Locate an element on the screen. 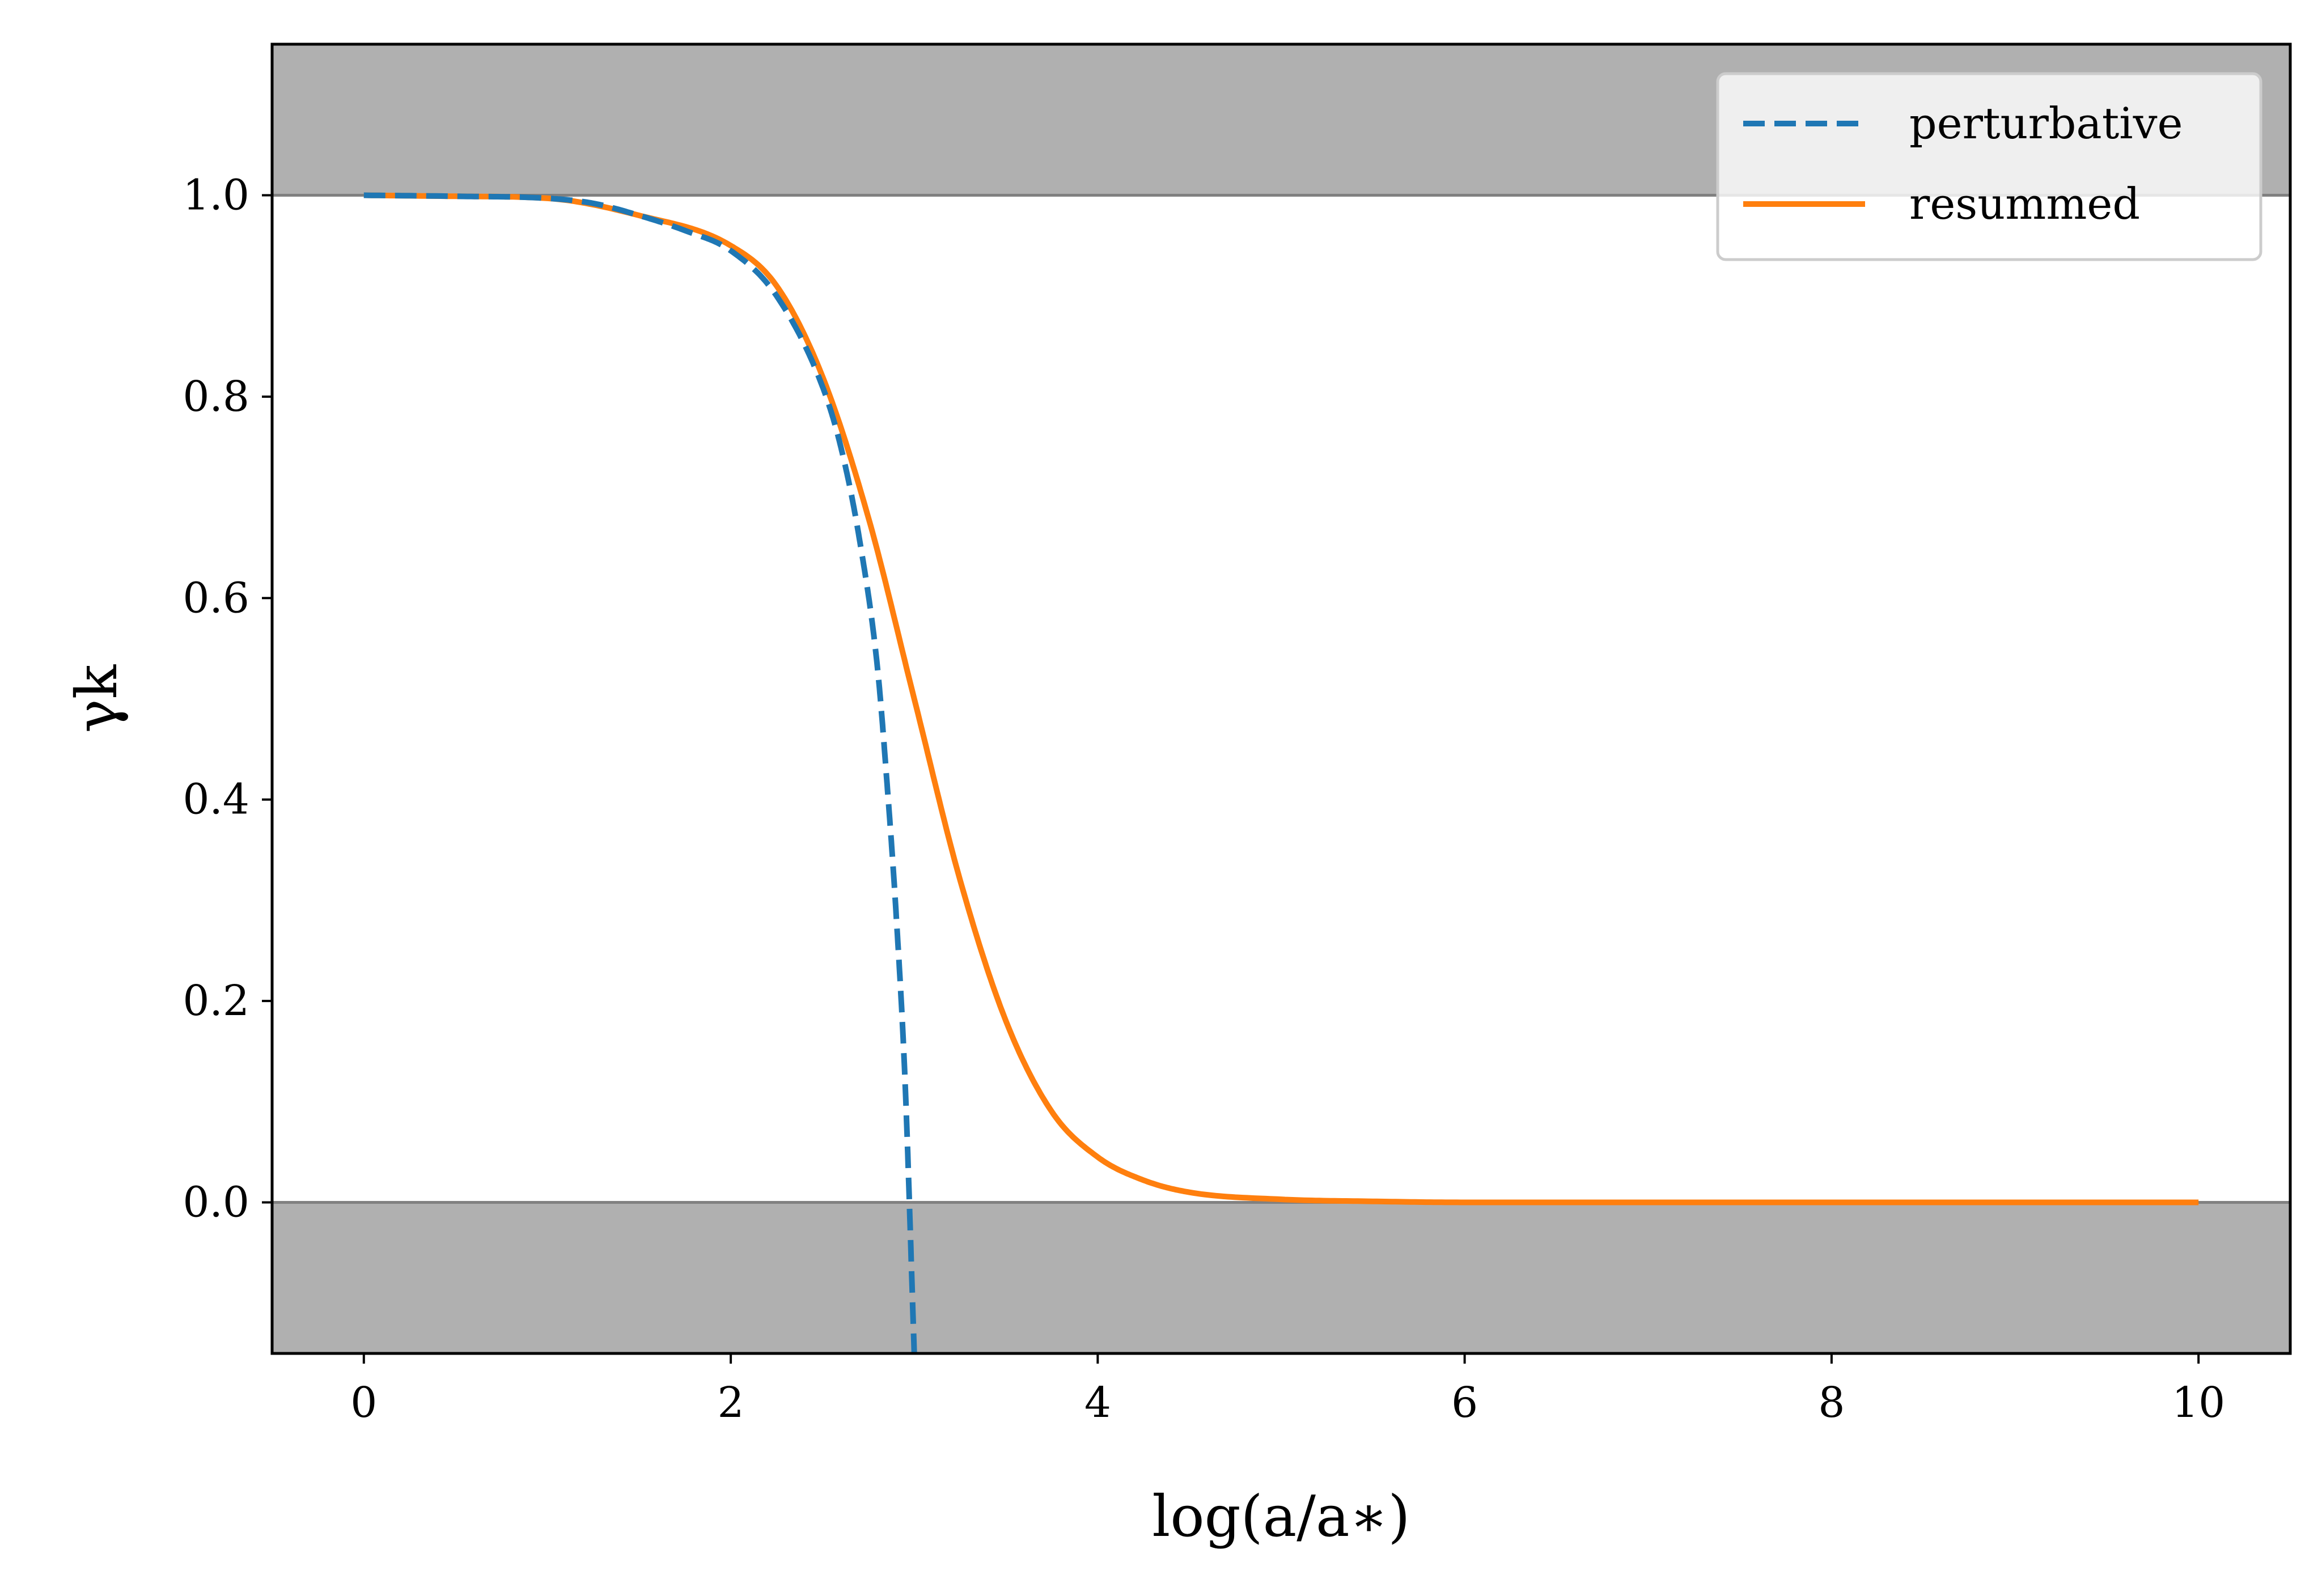 Image resolution: width=2322 pixels, height=1596 pixels. legend: perturbative resummed is located at coordinates (1989, 166).